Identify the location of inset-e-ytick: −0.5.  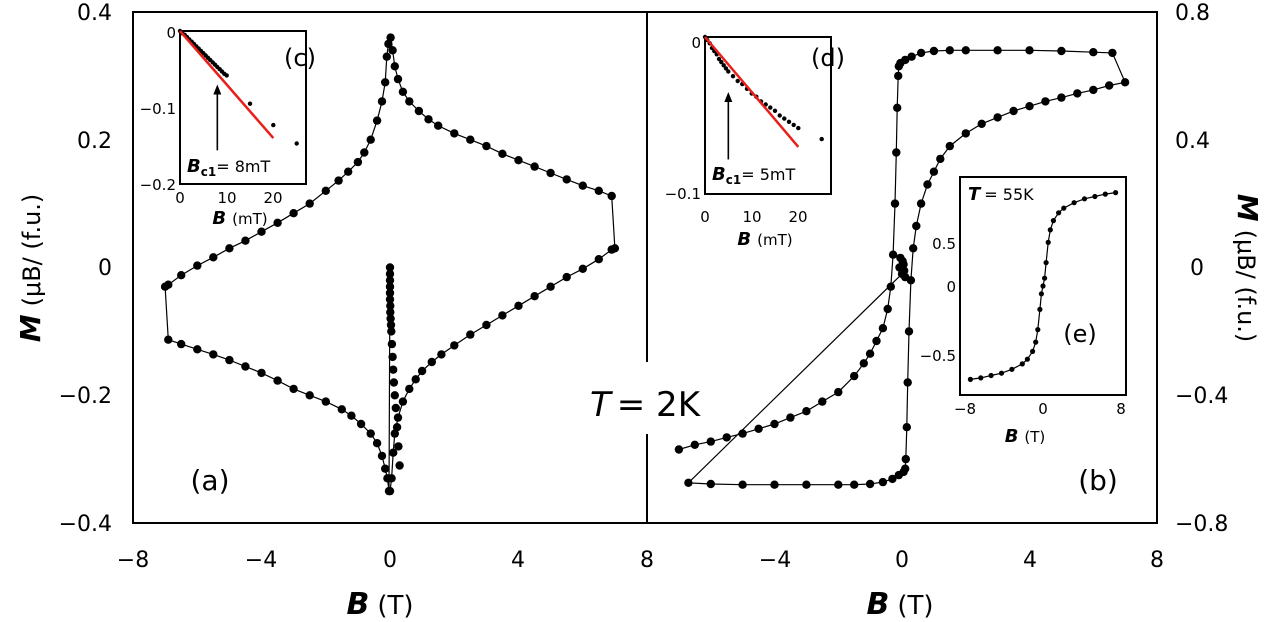
(938, 356).